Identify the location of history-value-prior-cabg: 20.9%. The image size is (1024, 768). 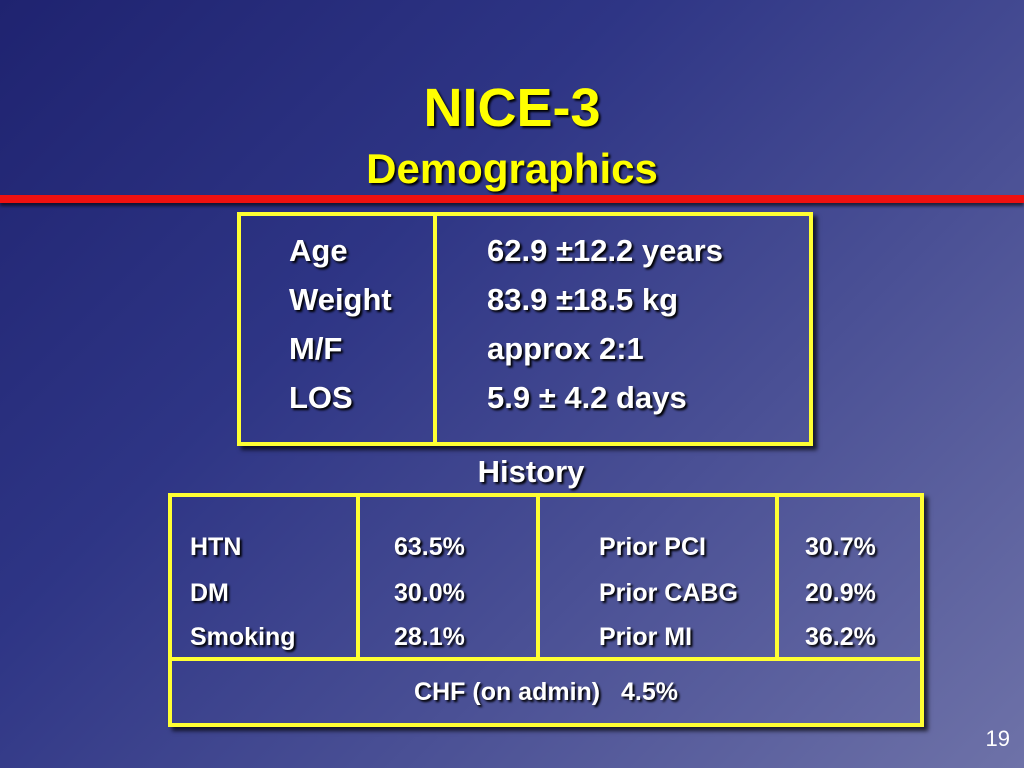
(840, 593).